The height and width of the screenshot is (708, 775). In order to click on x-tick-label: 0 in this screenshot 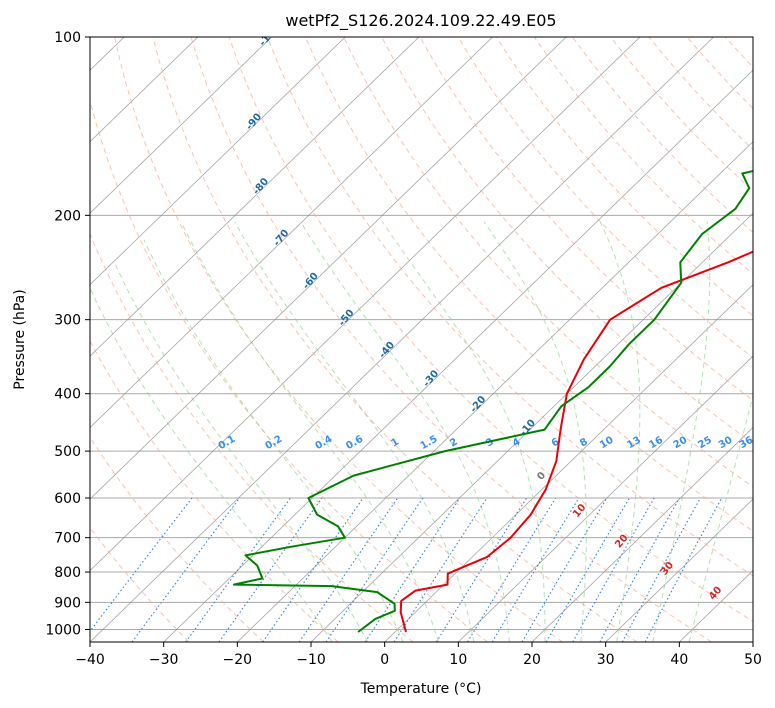, I will do `click(384, 660)`.